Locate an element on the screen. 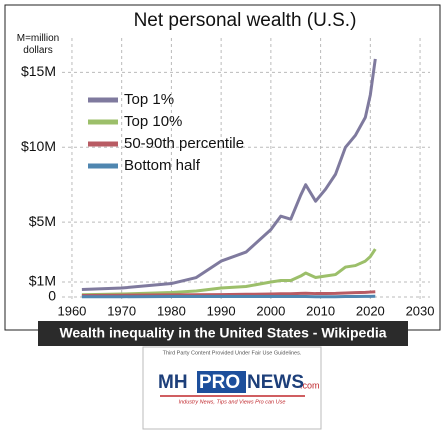  x-tick-label: 1990 is located at coordinates (221, 310).